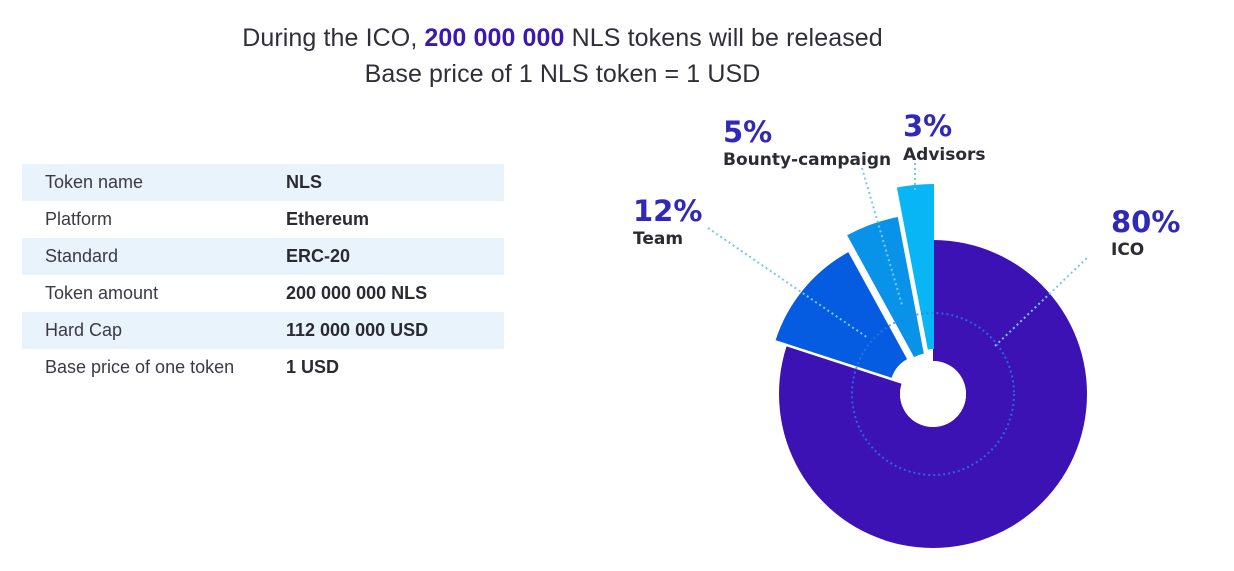  I want to click on slice-percent-advisors: 3%, so click(927, 126).